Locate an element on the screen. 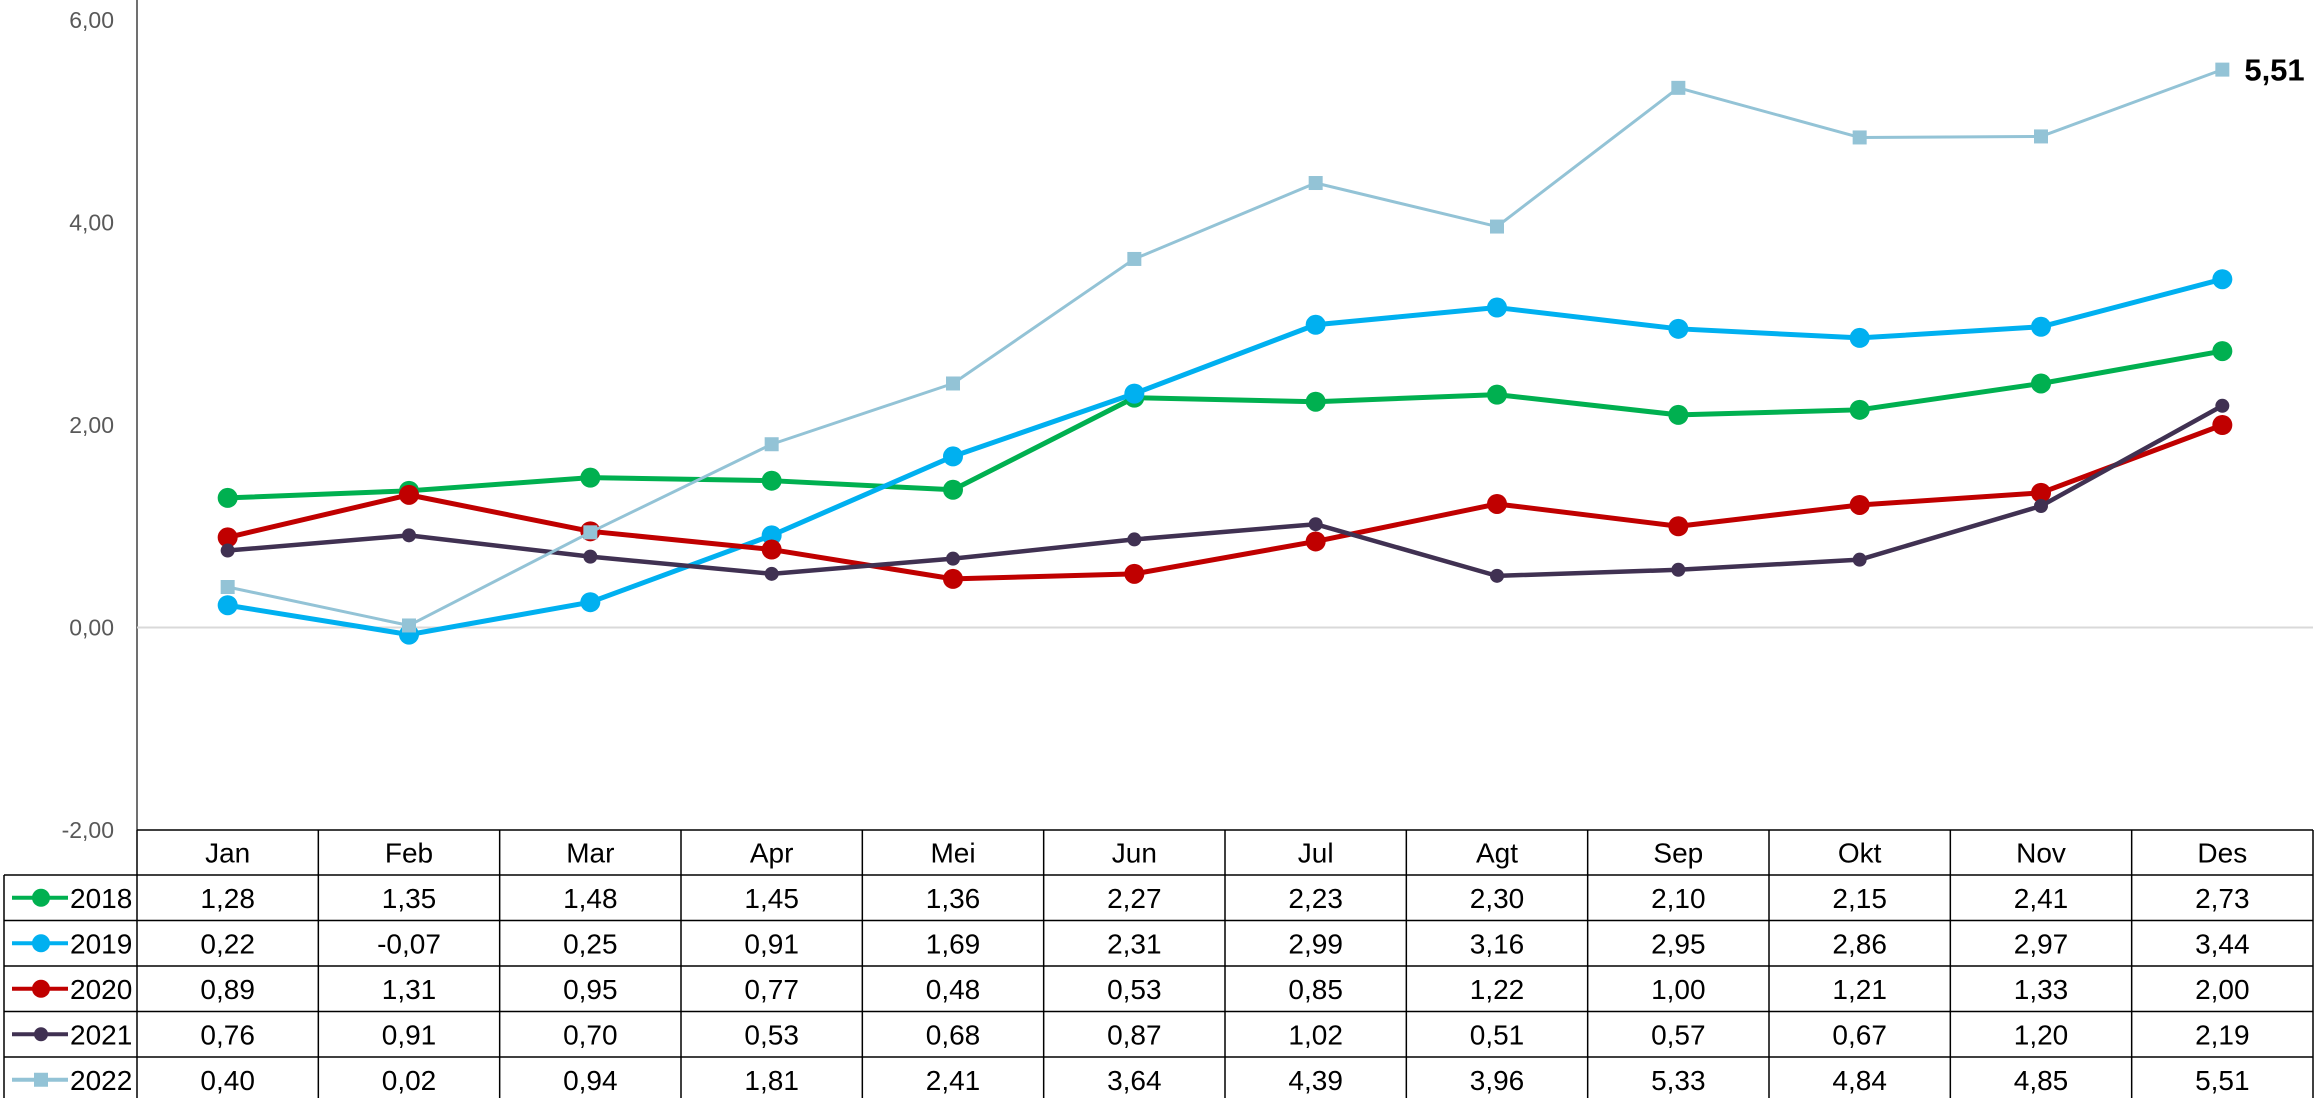  data-label: 0,22 is located at coordinates (227, 943).